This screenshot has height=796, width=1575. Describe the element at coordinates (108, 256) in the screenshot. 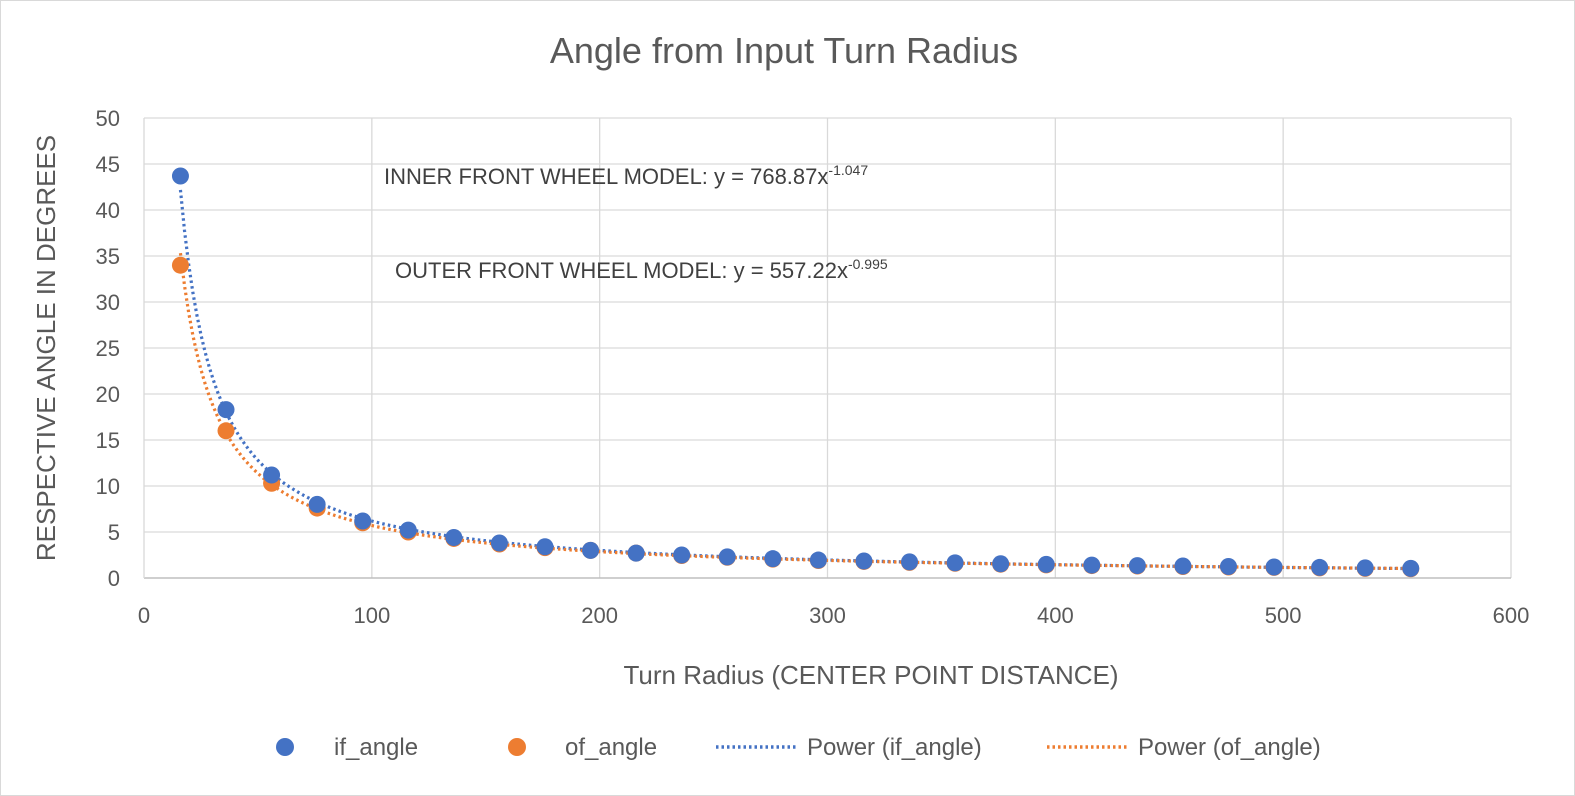

I see `y-tick-label: 35` at that location.